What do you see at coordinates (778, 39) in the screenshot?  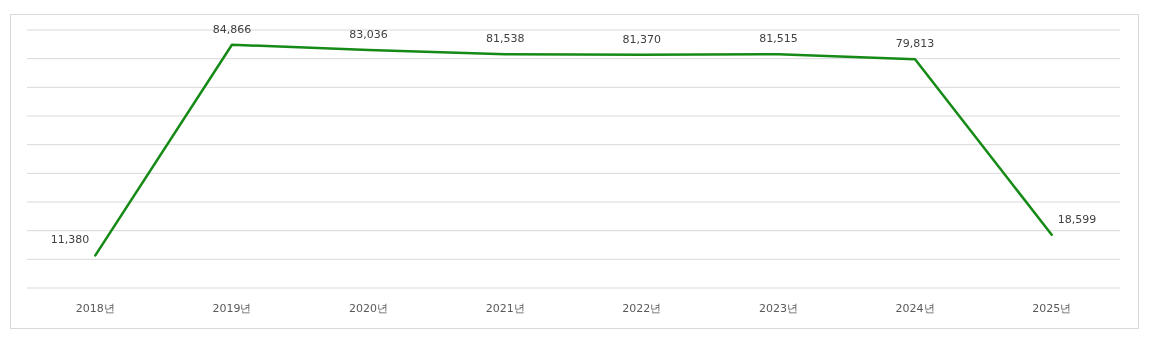 I see `data-label: 81,515` at bounding box center [778, 39].